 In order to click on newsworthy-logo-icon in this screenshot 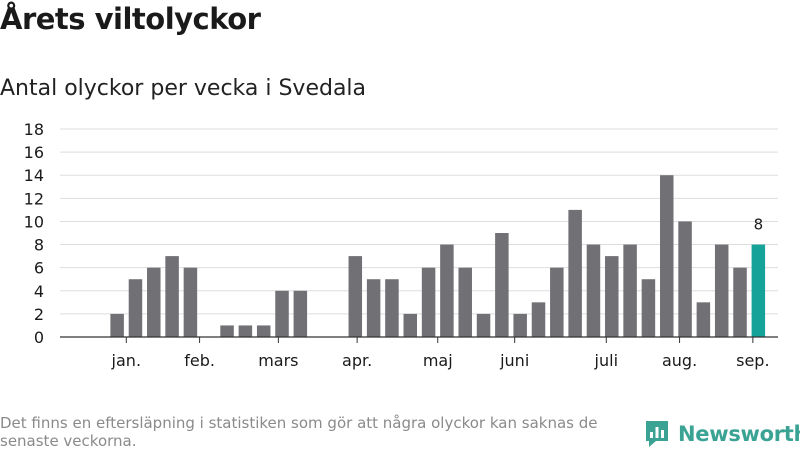, I will do `click(657, 434)`.